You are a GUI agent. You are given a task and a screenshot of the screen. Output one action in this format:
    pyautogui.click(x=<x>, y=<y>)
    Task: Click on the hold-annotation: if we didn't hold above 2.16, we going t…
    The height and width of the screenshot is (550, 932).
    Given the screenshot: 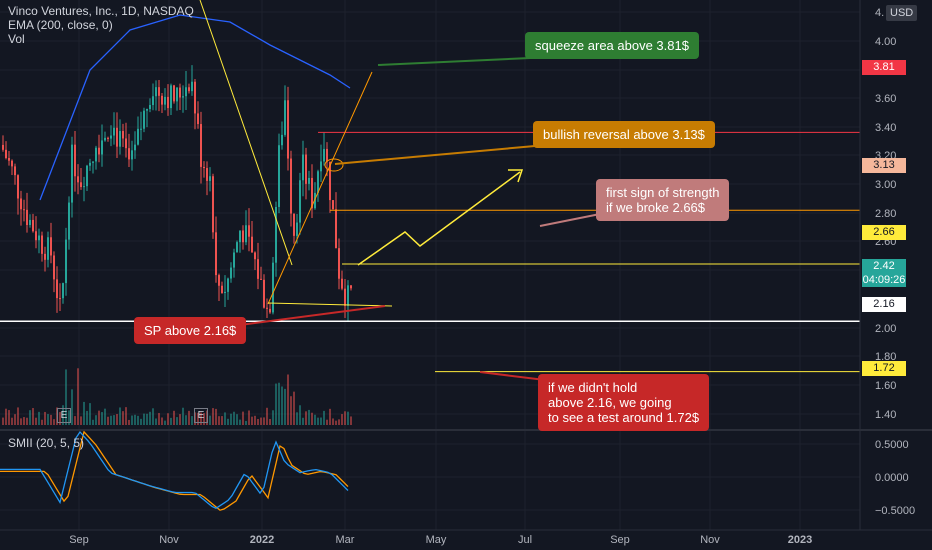 What is the action you would take?
    pyautogui.click(x=624, y=402)
    